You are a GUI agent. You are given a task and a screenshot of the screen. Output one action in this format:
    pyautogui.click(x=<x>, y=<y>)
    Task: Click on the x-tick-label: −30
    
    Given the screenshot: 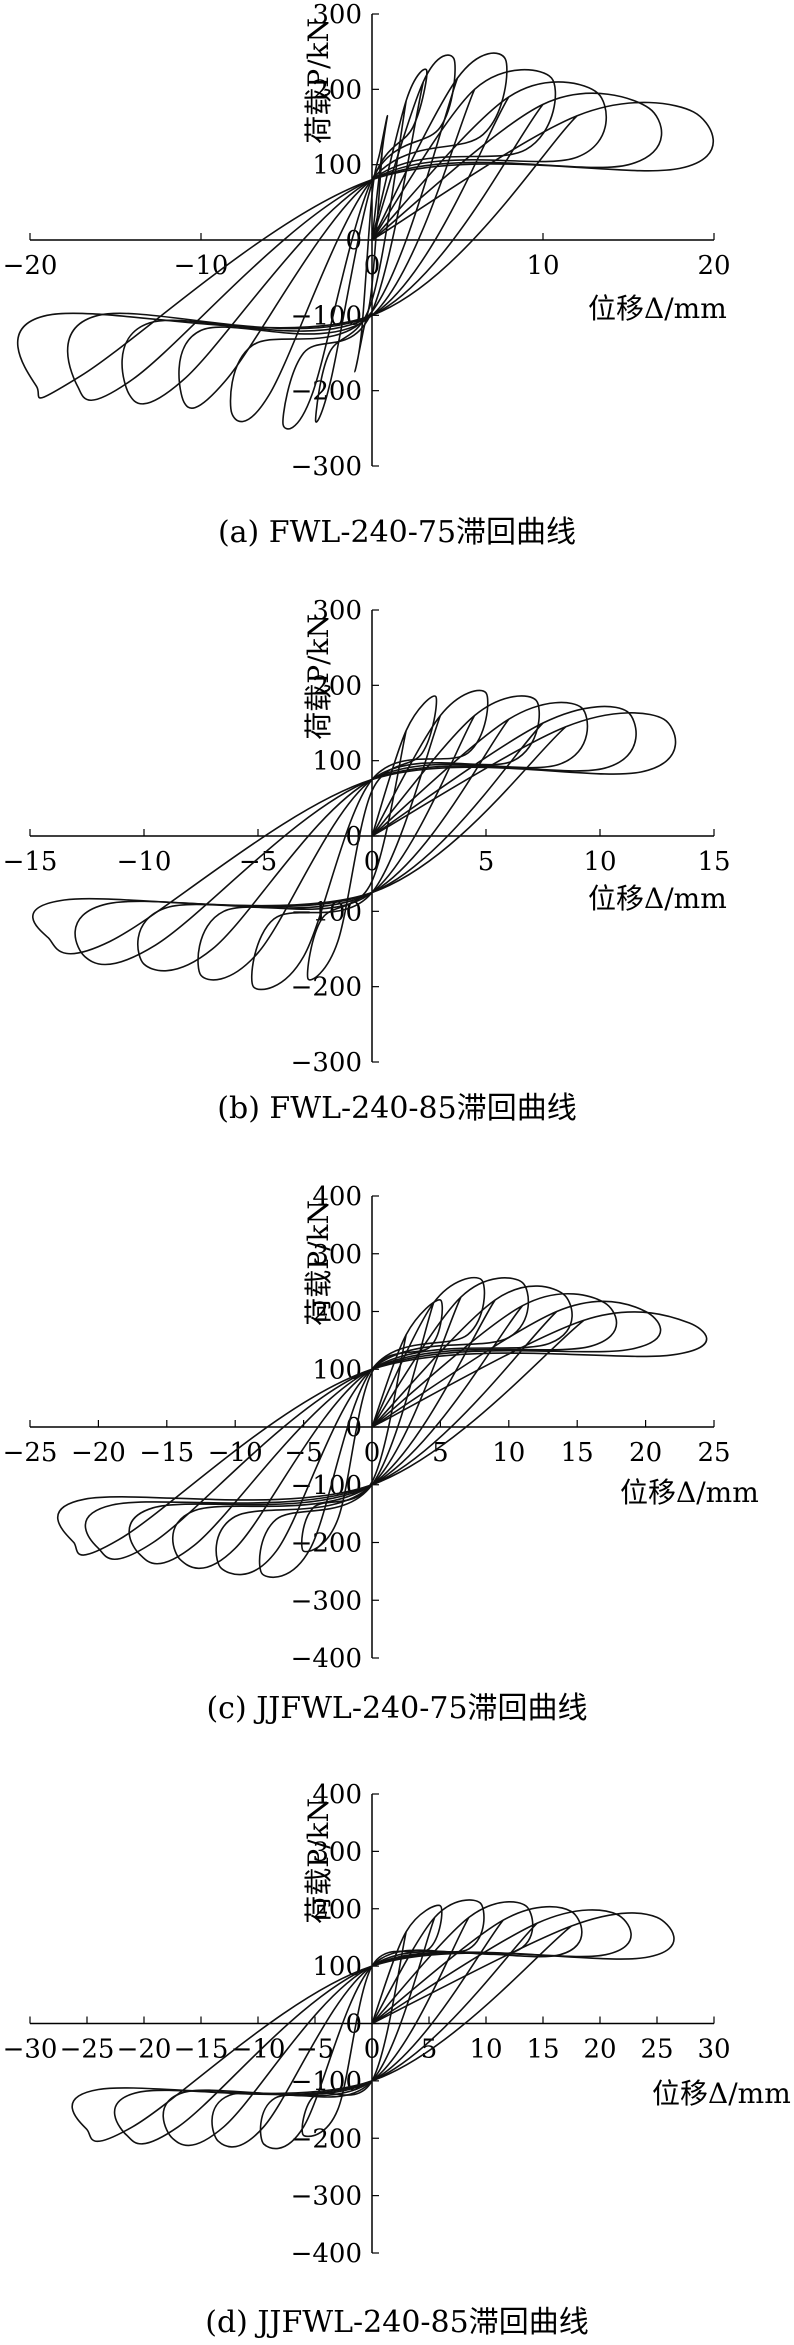 What is the action you would take?
    pyautogui.click(x=30, y=2050)
    